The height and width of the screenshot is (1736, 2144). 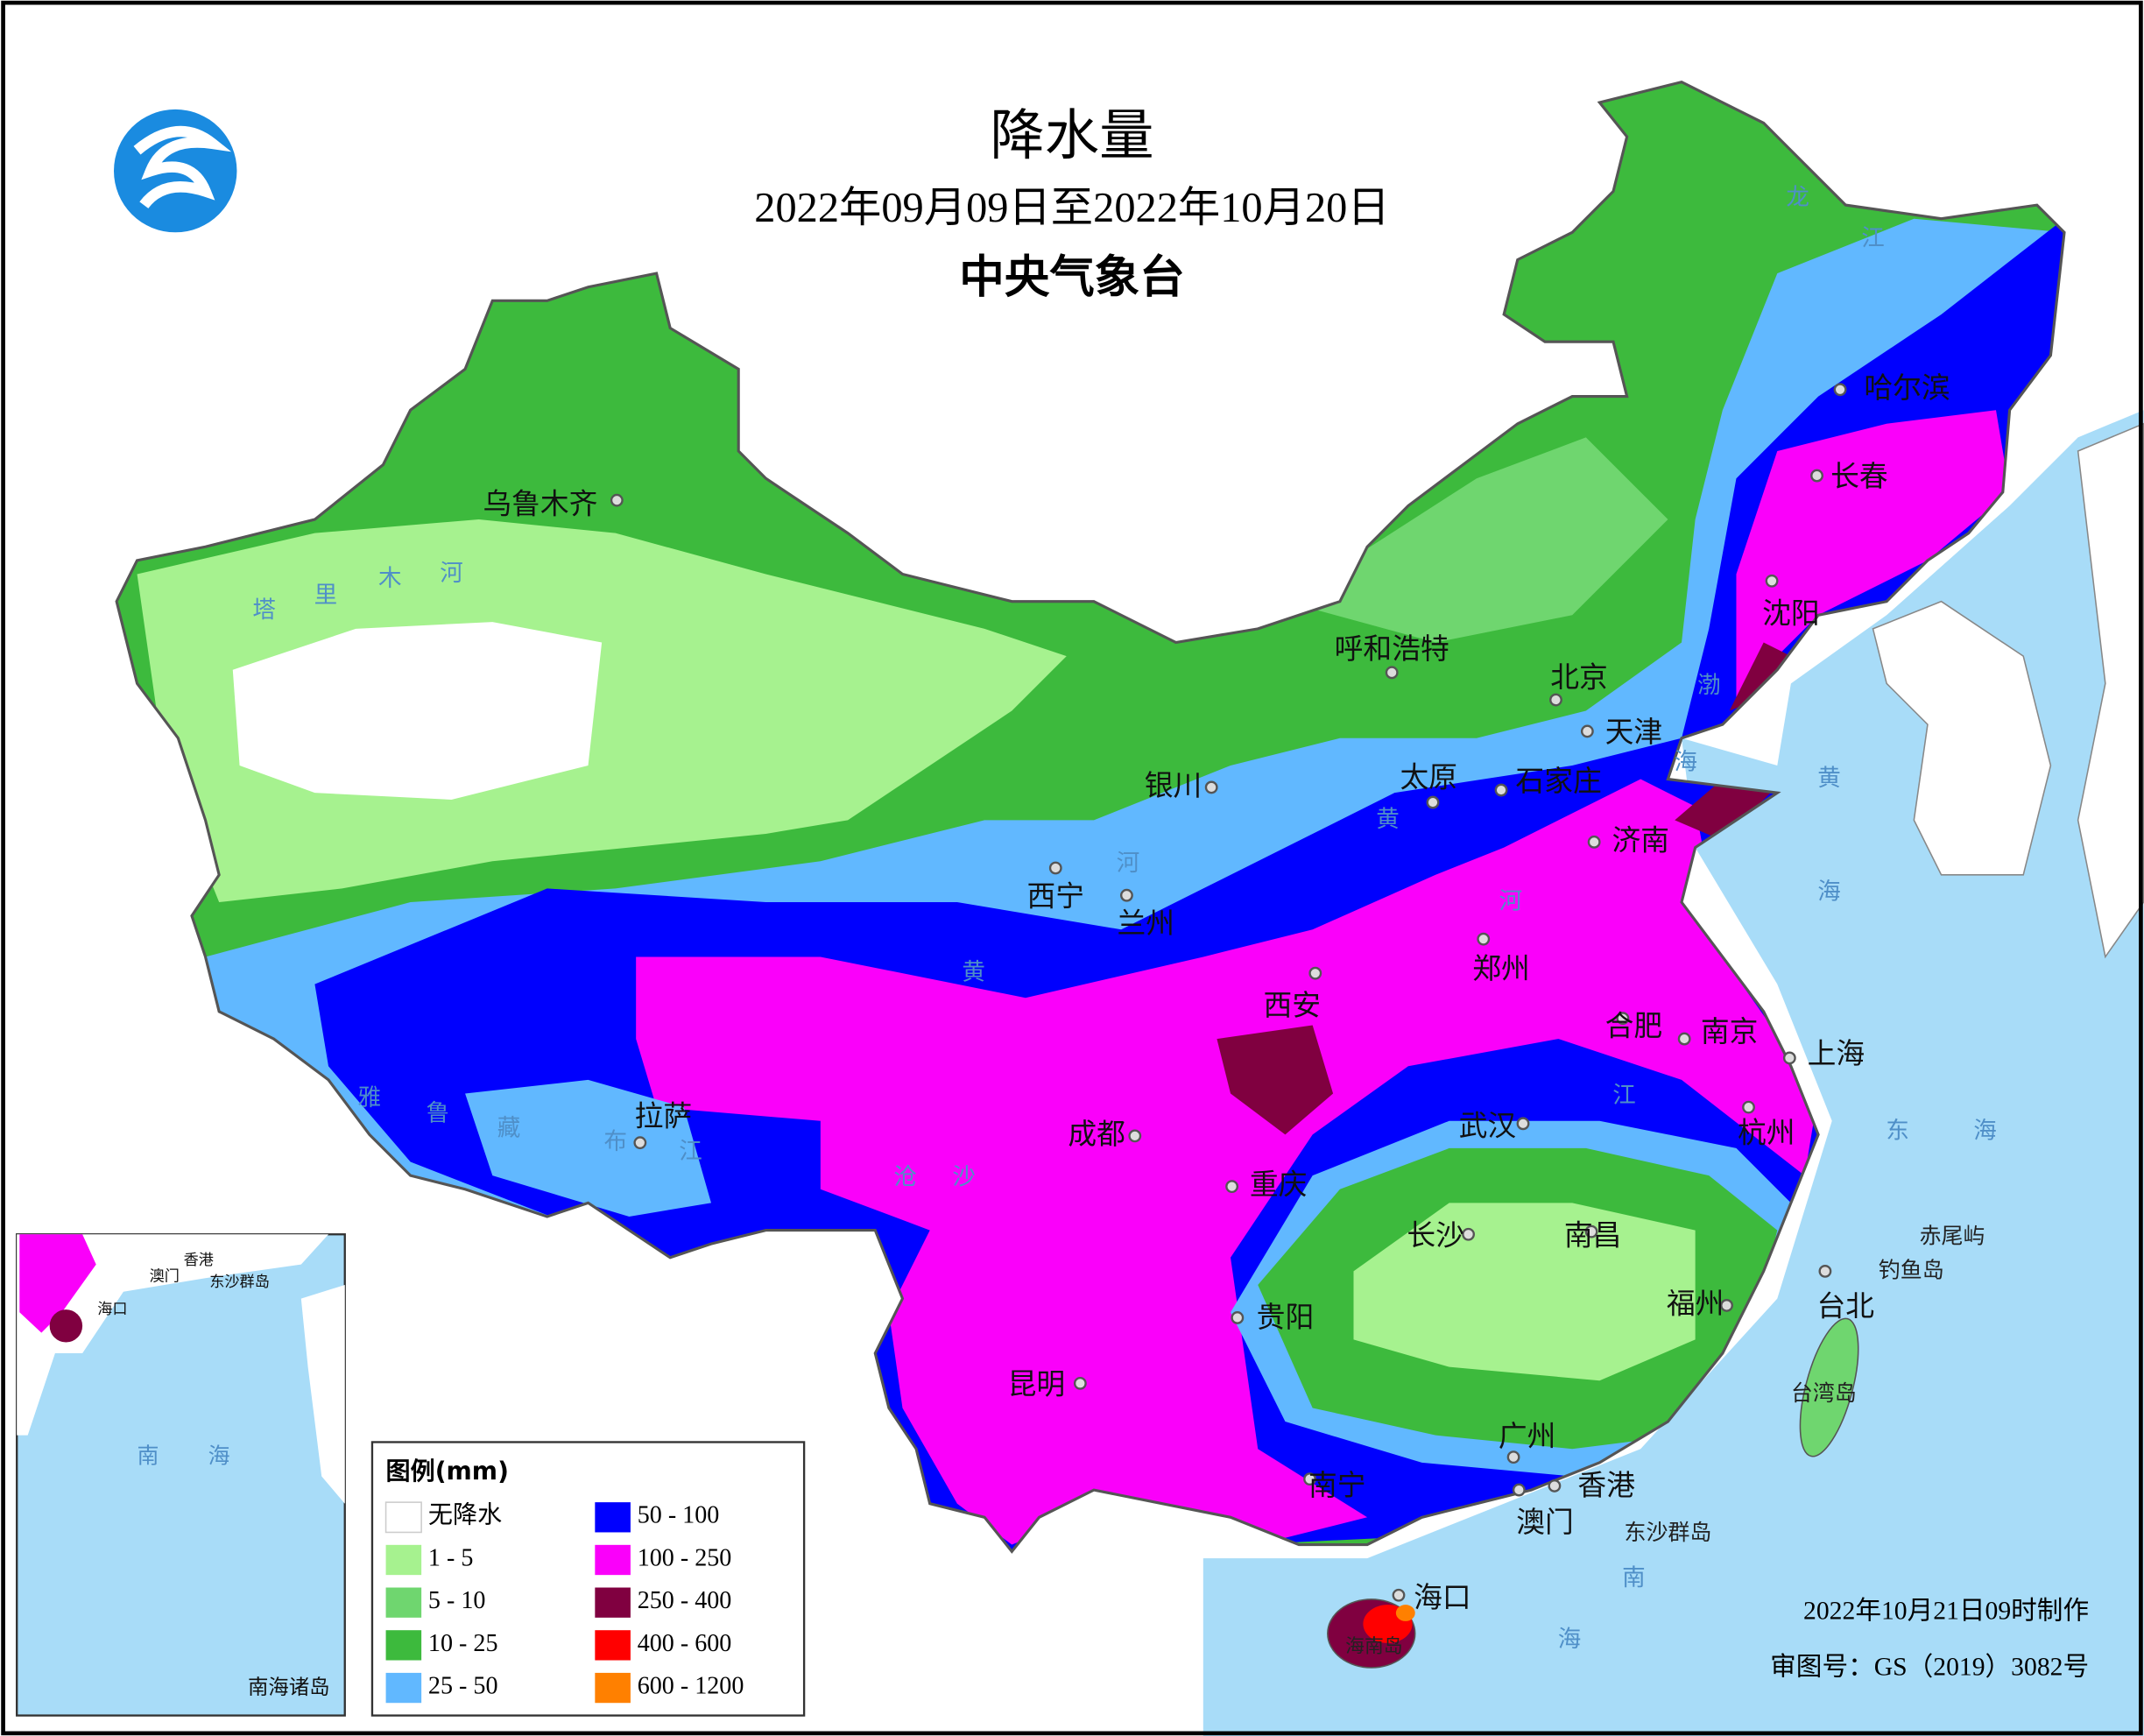 I want to click on inset-land, so click(x=173, y=1335).